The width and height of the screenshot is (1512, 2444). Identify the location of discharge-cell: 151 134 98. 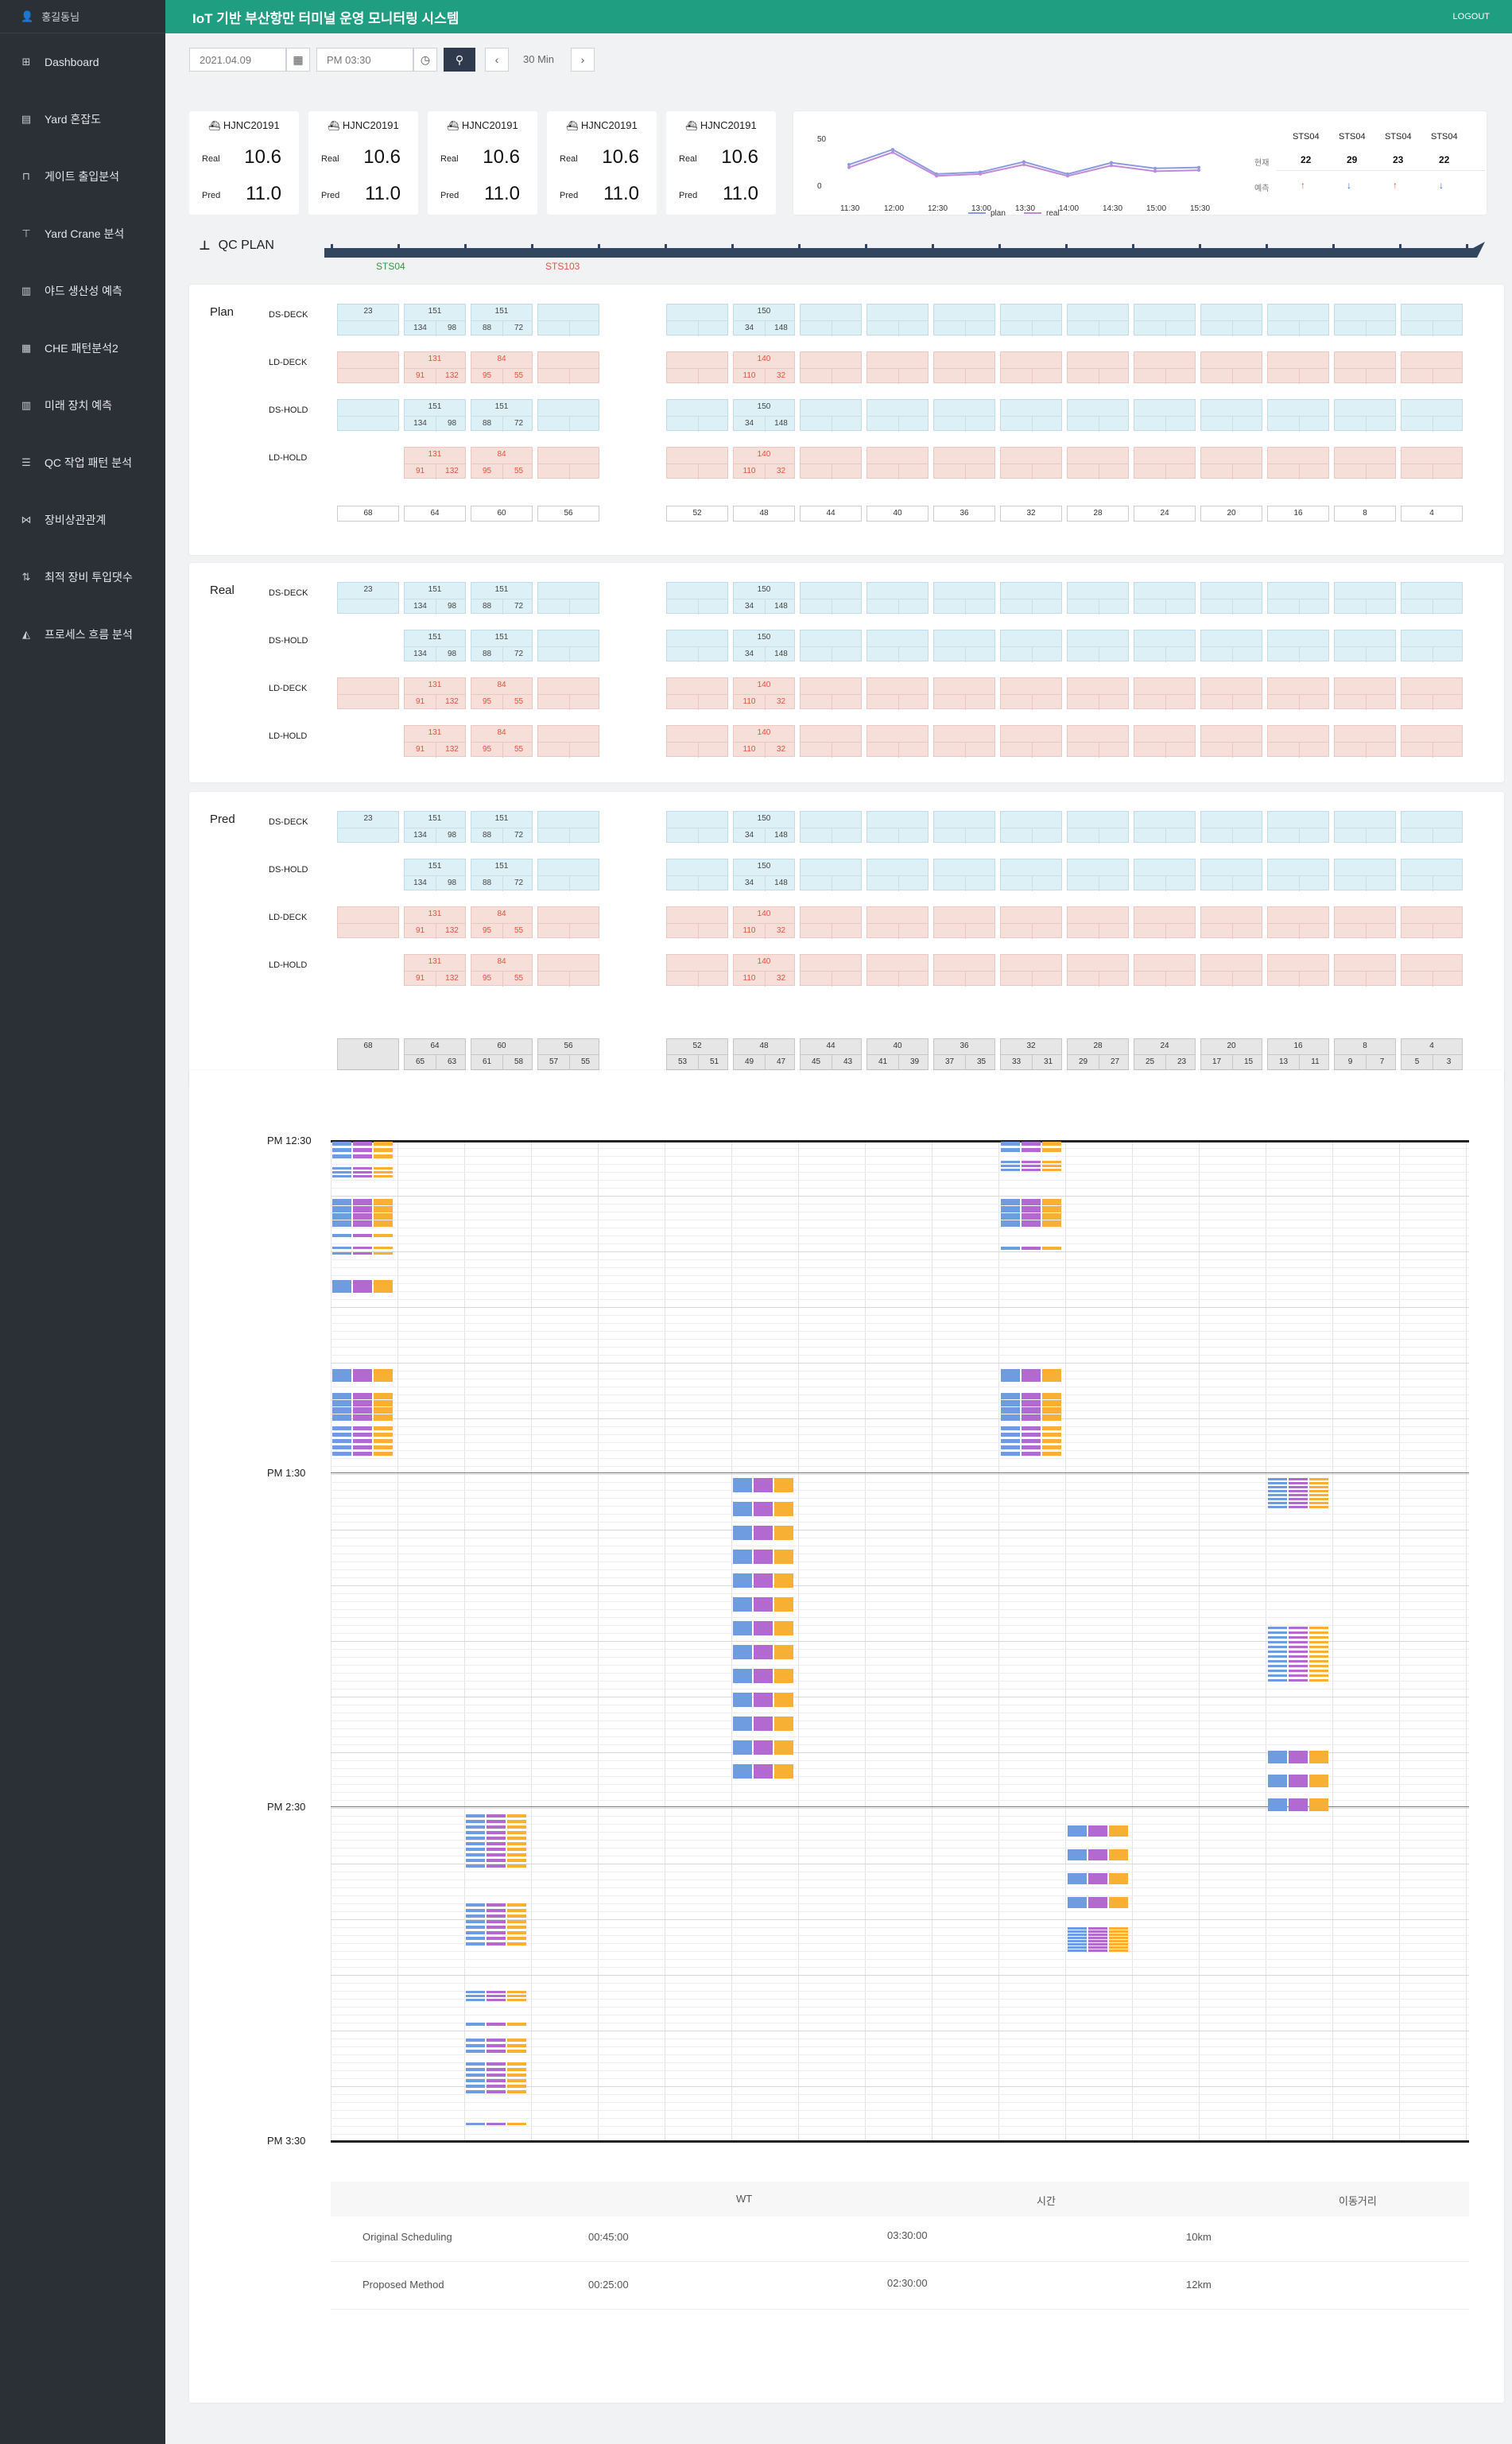
(435, 416).